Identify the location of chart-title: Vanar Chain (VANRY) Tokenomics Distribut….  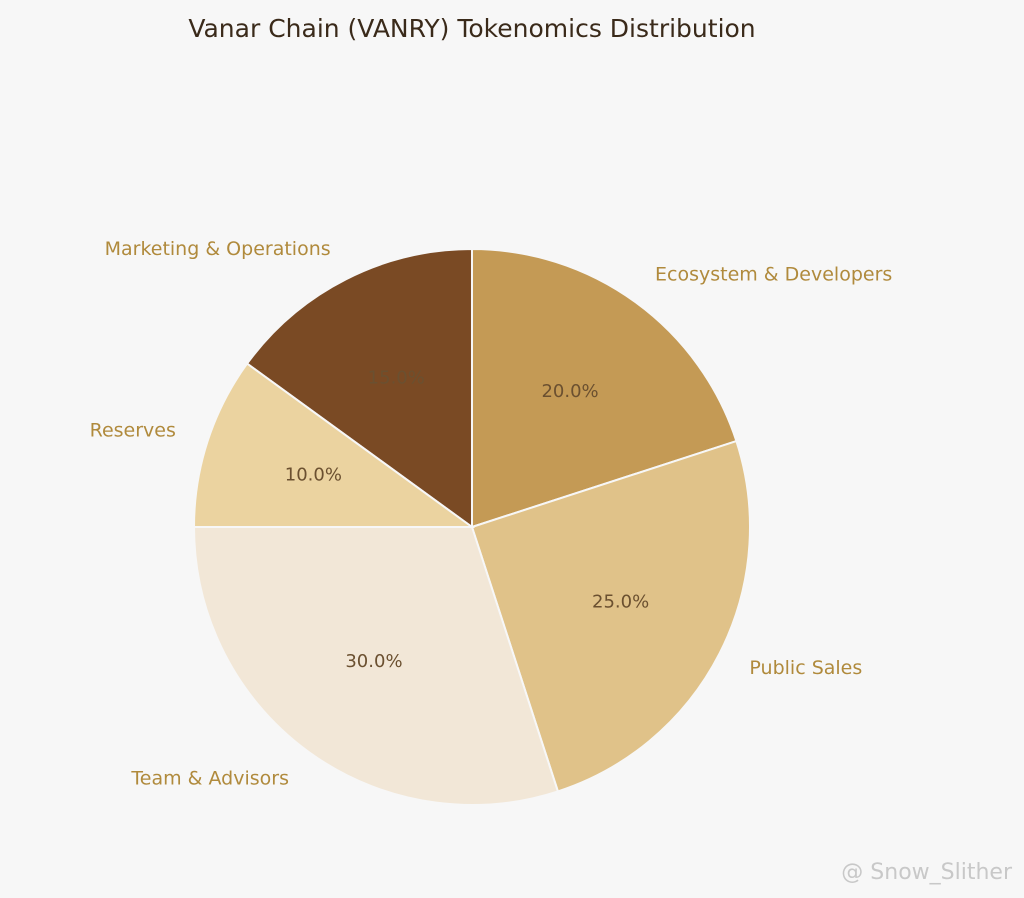
(471, 28).